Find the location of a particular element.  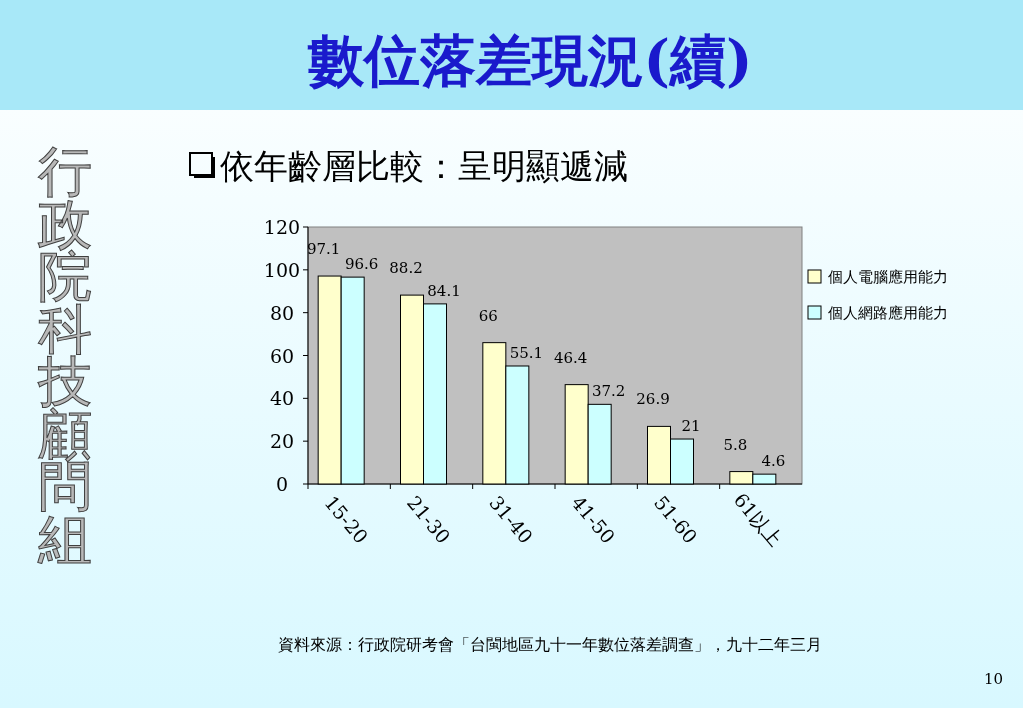

data-label: 26.9 is located at coordinates (653, 399).